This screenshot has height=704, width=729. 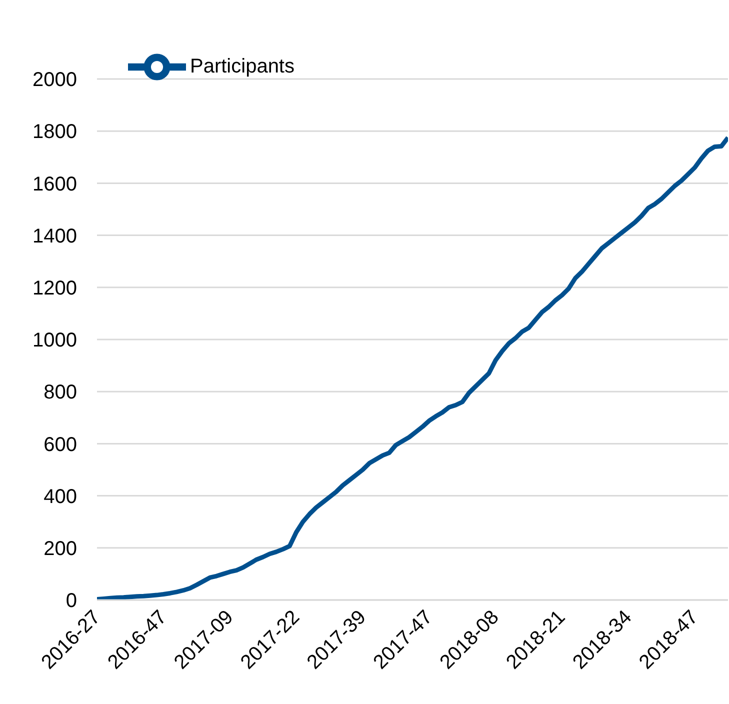 What do you see at coordinates (54, 80) in the screenshot?
I see `y-tick-label: 2000` at bounding box center [54, 80].